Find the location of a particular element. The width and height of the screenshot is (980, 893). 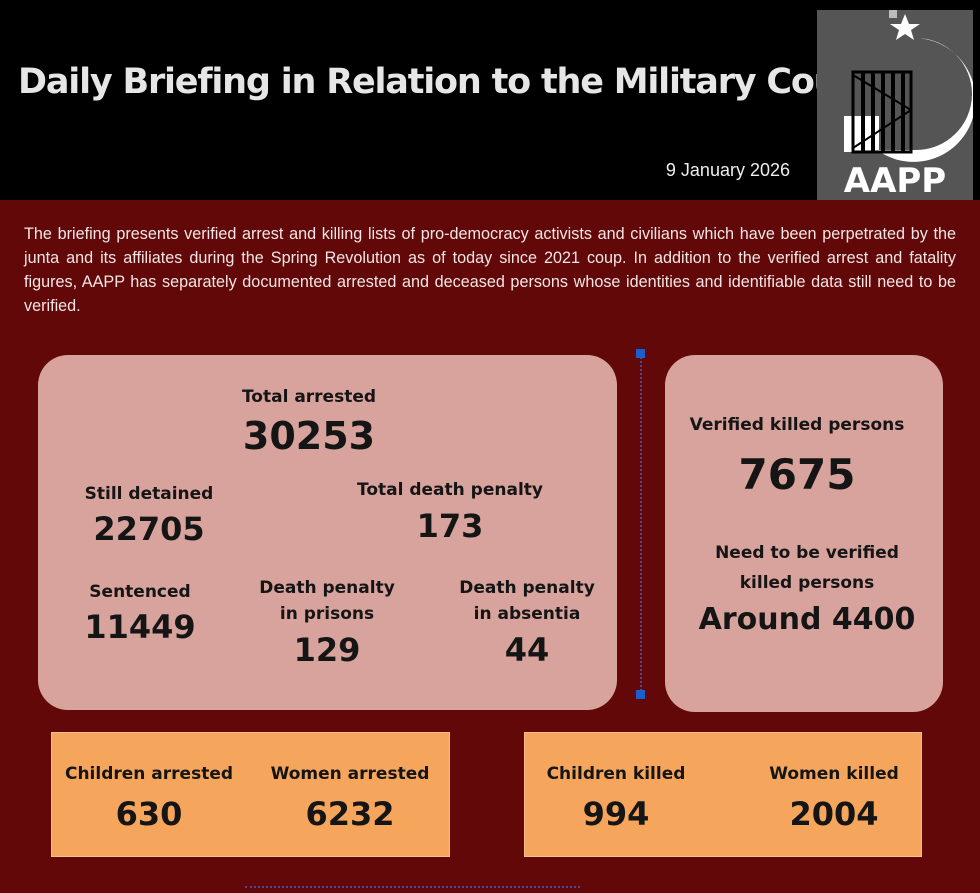

total-arrested-value: 30253 is located at coordinates (309, 436).